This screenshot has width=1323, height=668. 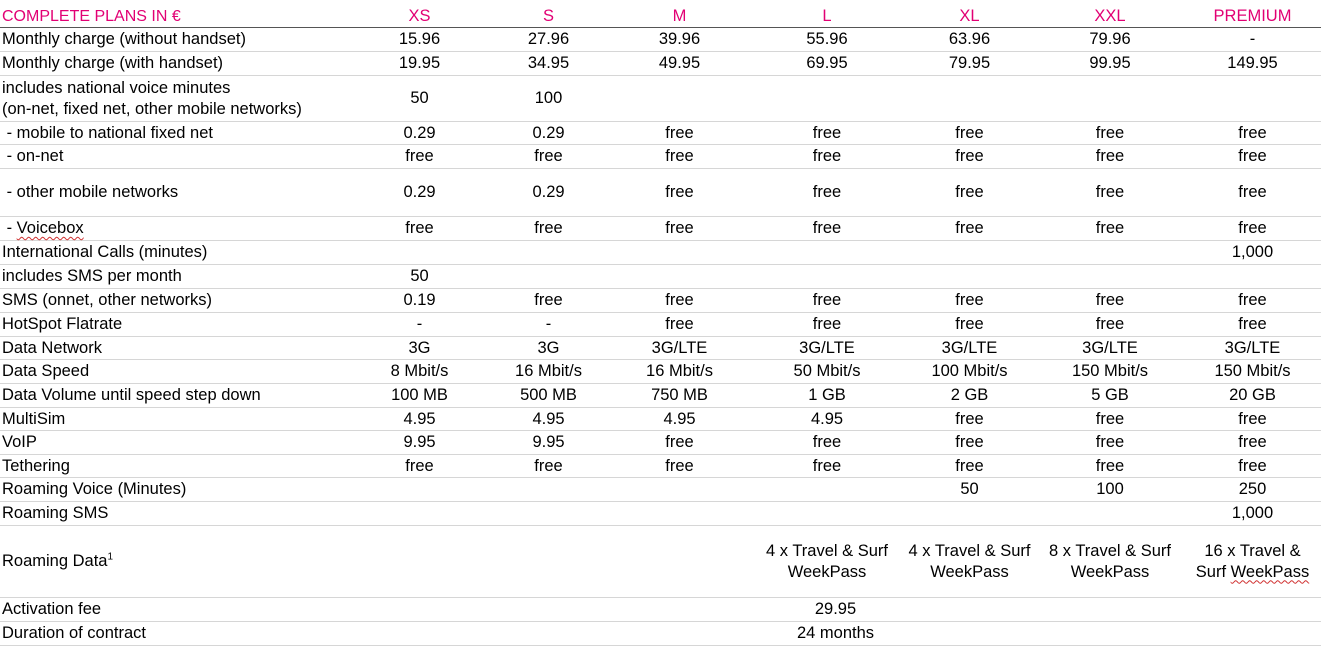 What do you see at coordinates (175, 419) in the screenshot?
I see `row-label: MultiSim` at bounding box center [175, 419].